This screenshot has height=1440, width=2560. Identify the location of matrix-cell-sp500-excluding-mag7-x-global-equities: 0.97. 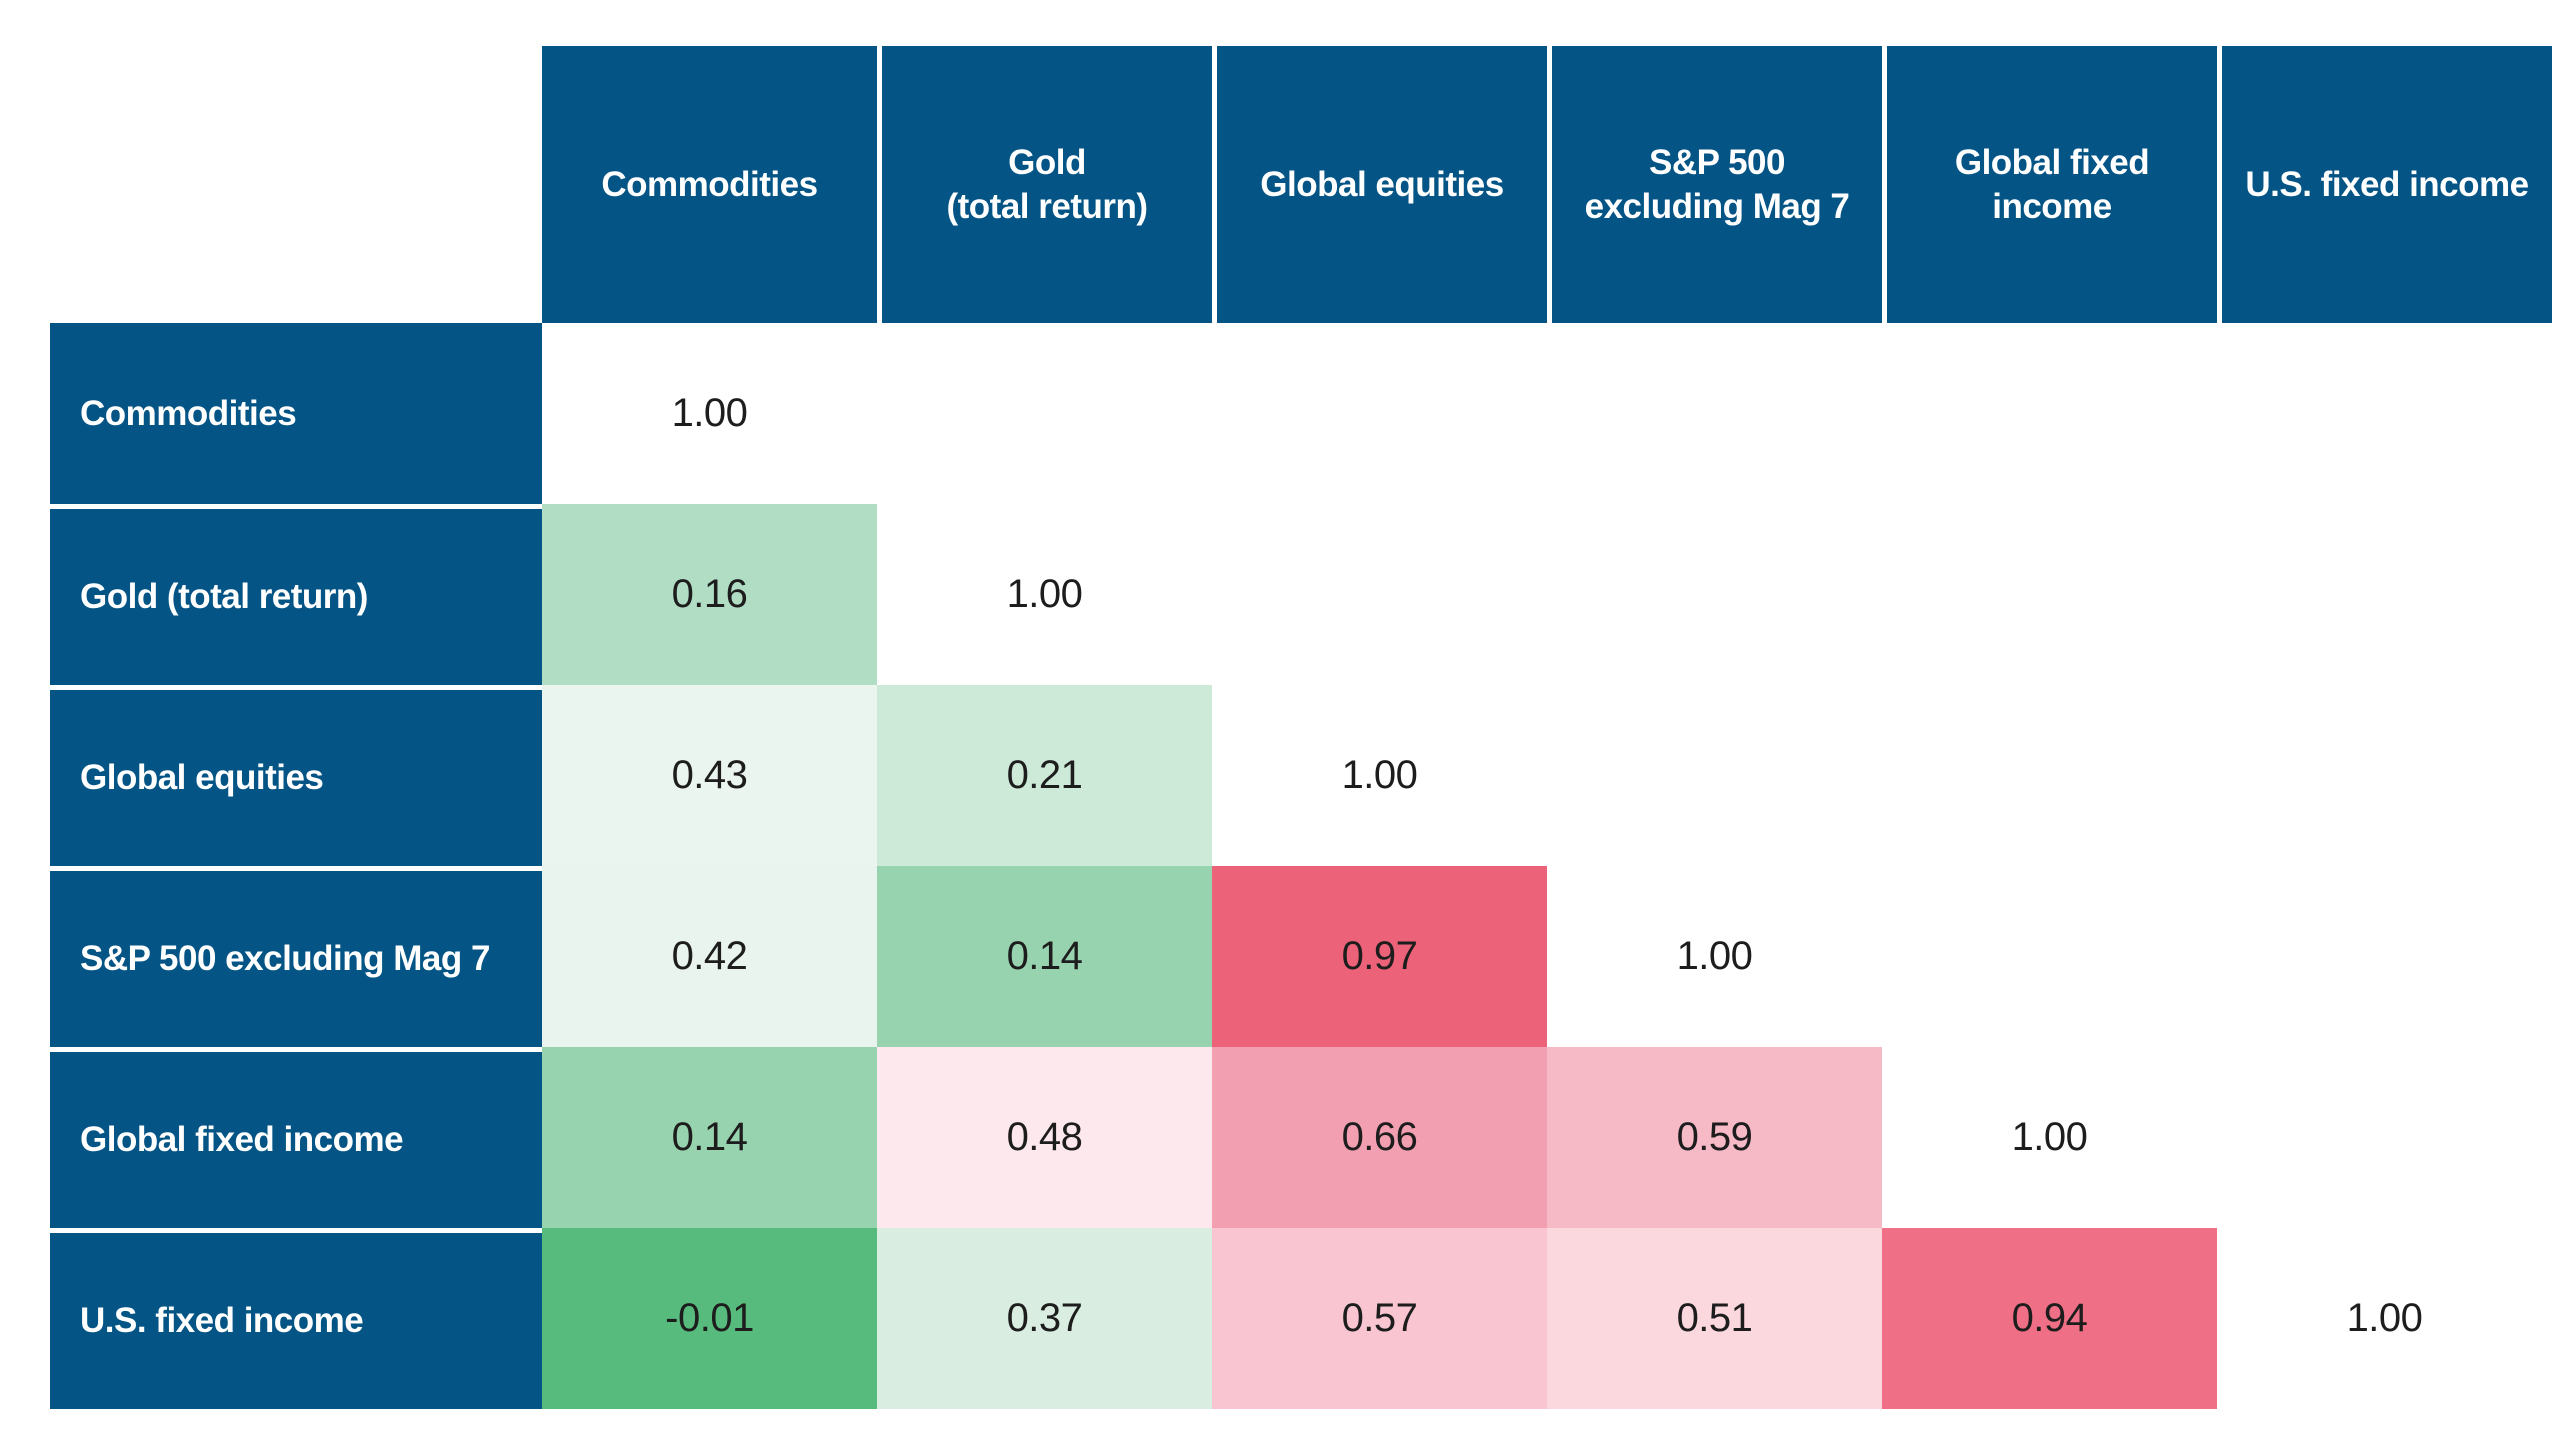
(1379, 956).